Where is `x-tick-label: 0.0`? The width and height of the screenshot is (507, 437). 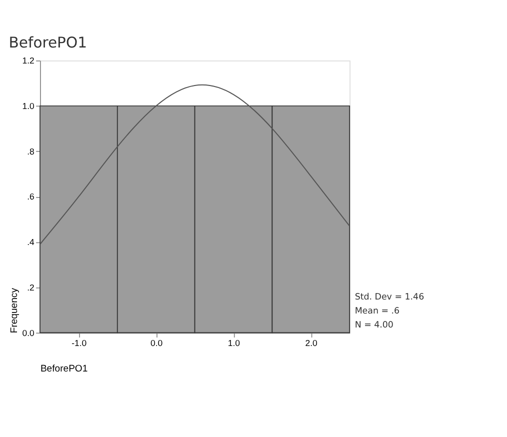
x-tick-label: 0.0 is located at coordinates (156, 343).